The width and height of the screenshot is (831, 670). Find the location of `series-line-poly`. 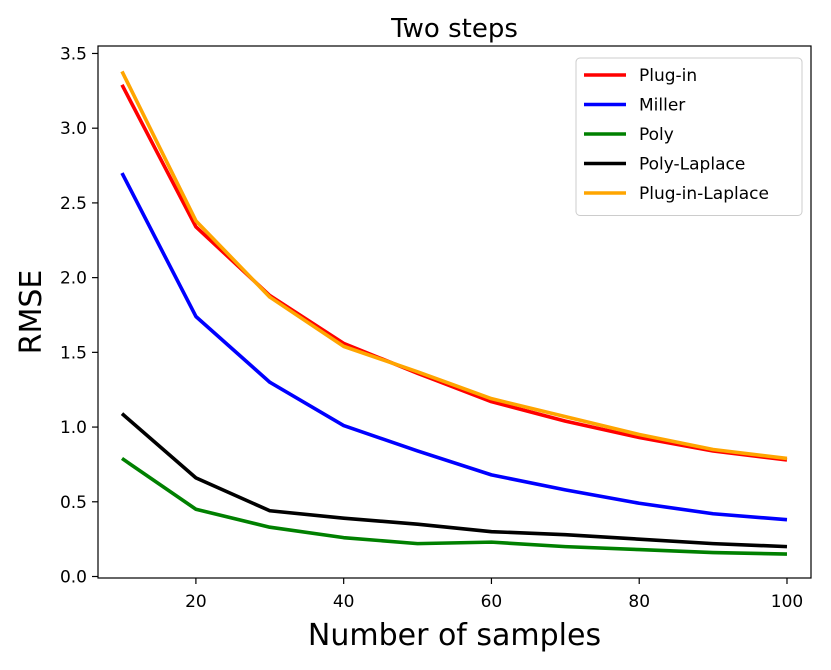

series-line-poly is located at coordinates (454, 506).